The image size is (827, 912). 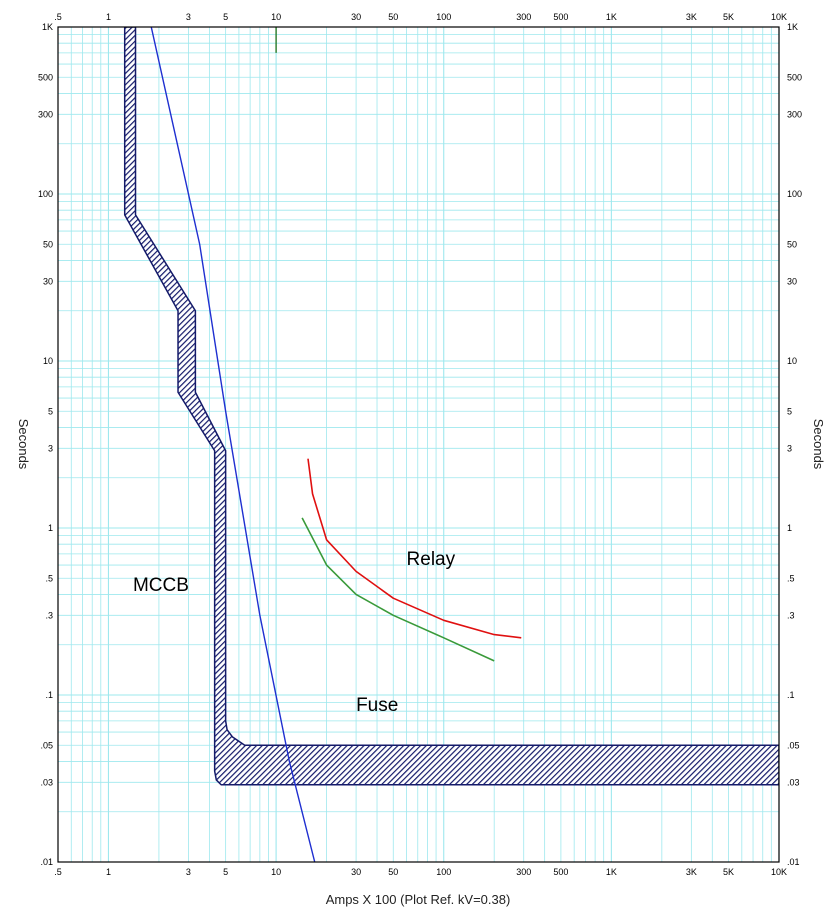 What do you see at coordinates (794, 194) in the screenshot?
I see `y-tick-label-right: 100` at bounding box center [794, 194].